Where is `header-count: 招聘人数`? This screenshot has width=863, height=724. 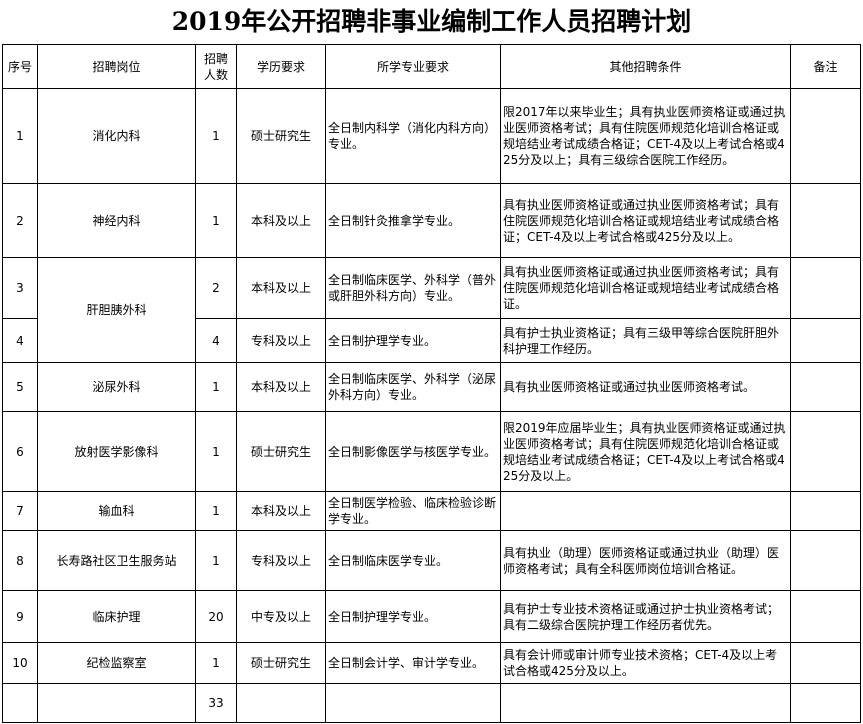
header-count: 招聘人数 is located at coordinates (216, 66).